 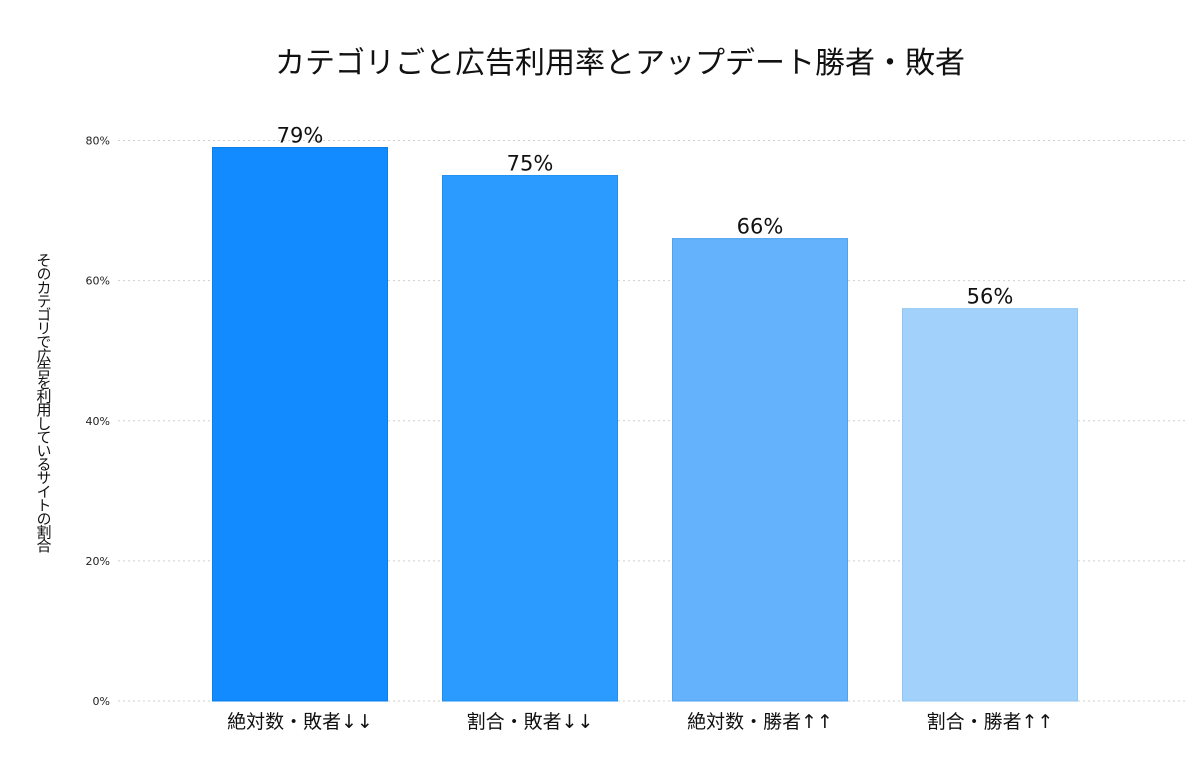 I want to click on x-tick-label: 絶対数・勝者↑↑, so click(x=760, y=722).